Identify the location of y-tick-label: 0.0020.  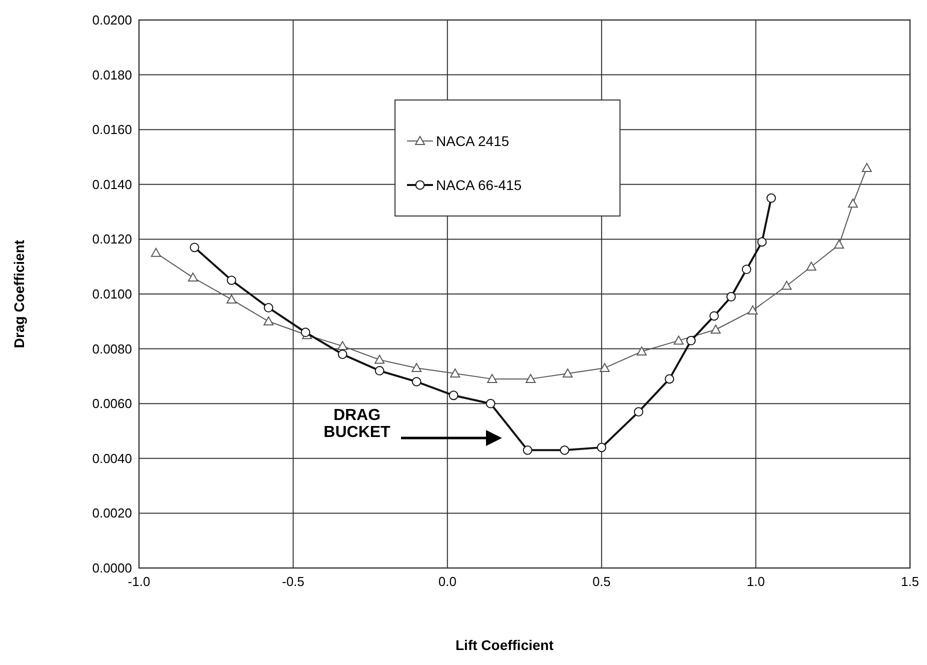
(112, 513).